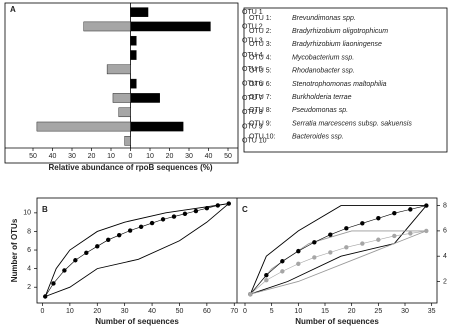  What do you see at coordinates (252, 98) in the screenshot?
I see `category-label: OTU 7` at bounding box center [252, 98].